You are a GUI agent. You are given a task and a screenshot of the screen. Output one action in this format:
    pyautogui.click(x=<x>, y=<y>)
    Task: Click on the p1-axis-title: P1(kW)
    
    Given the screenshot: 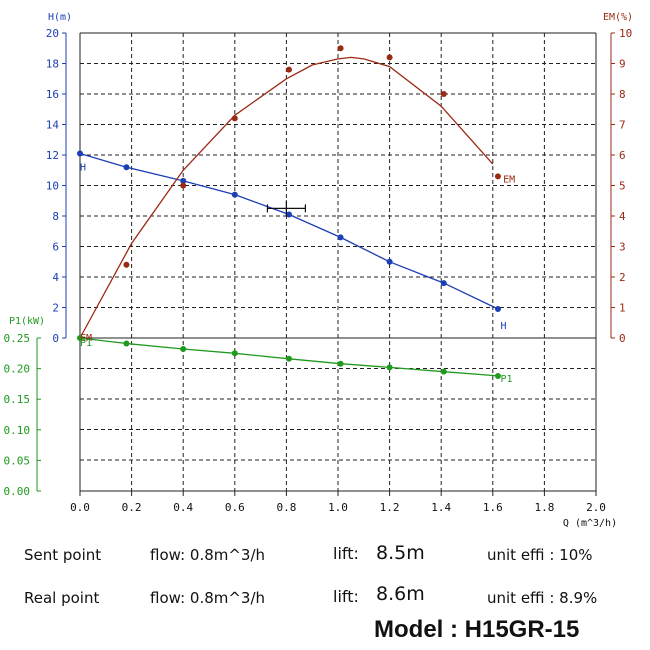 What is the action you would take?
    pyautogui.click(x=27, y=321)
    